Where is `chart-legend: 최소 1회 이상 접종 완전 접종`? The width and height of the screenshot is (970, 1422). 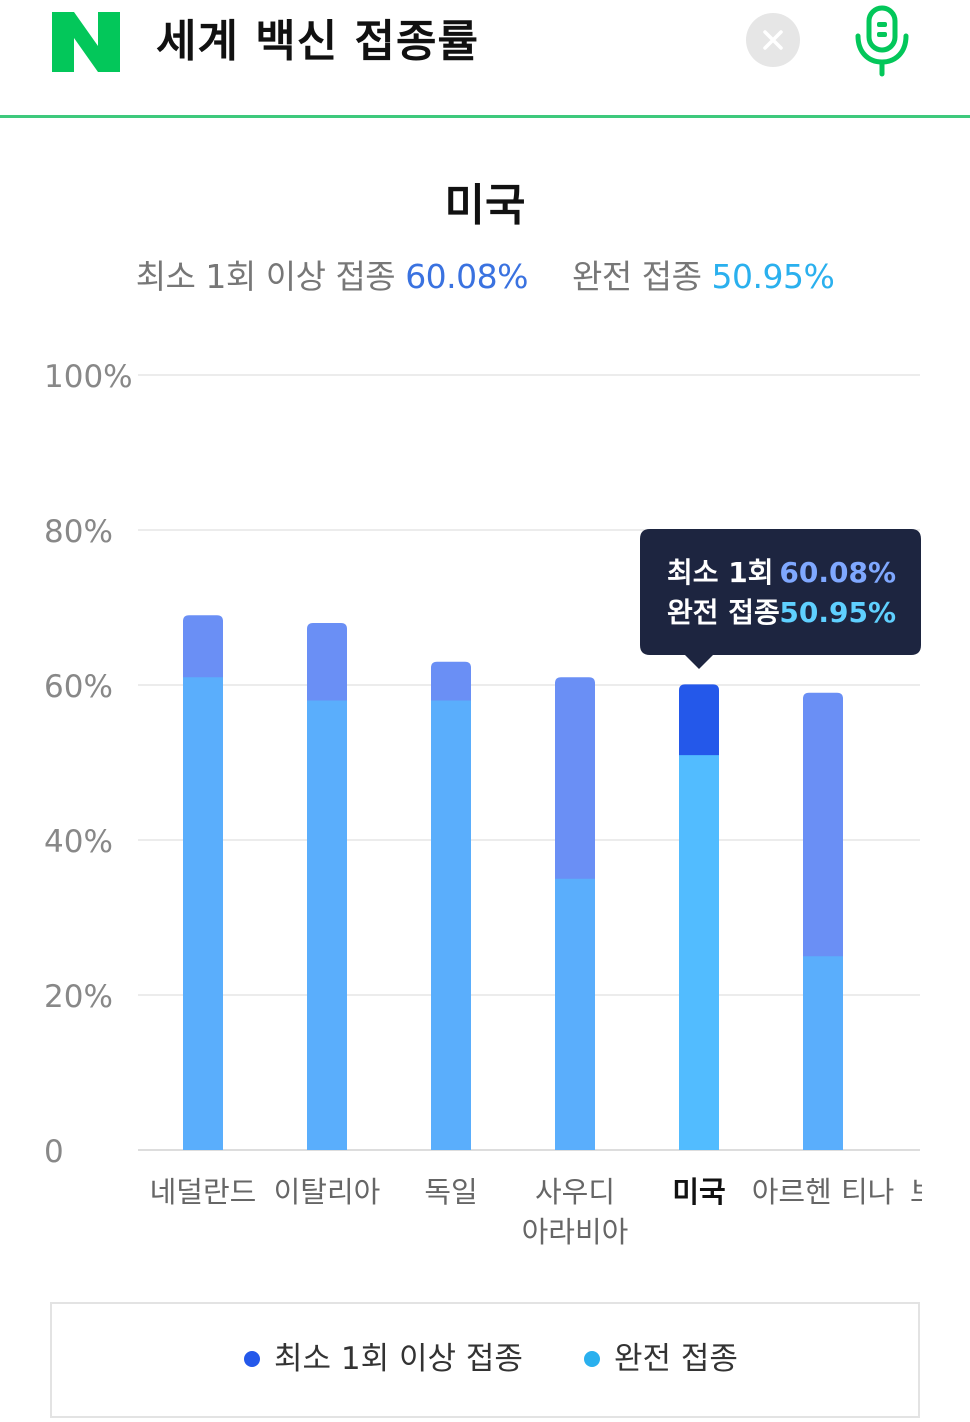
chart-legend: 최소 1회 이상 접종 완전 접종 is located at coordinates (485, 1360).